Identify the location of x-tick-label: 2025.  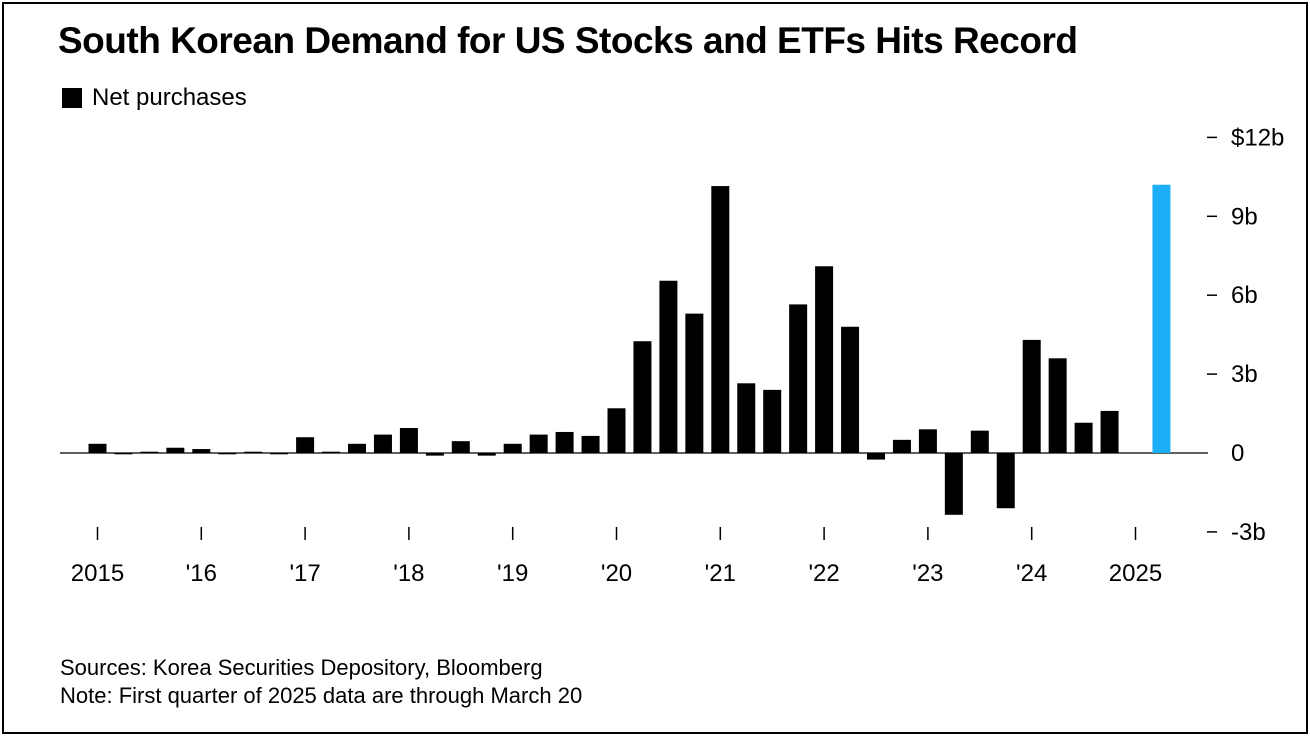
(1135, 573).